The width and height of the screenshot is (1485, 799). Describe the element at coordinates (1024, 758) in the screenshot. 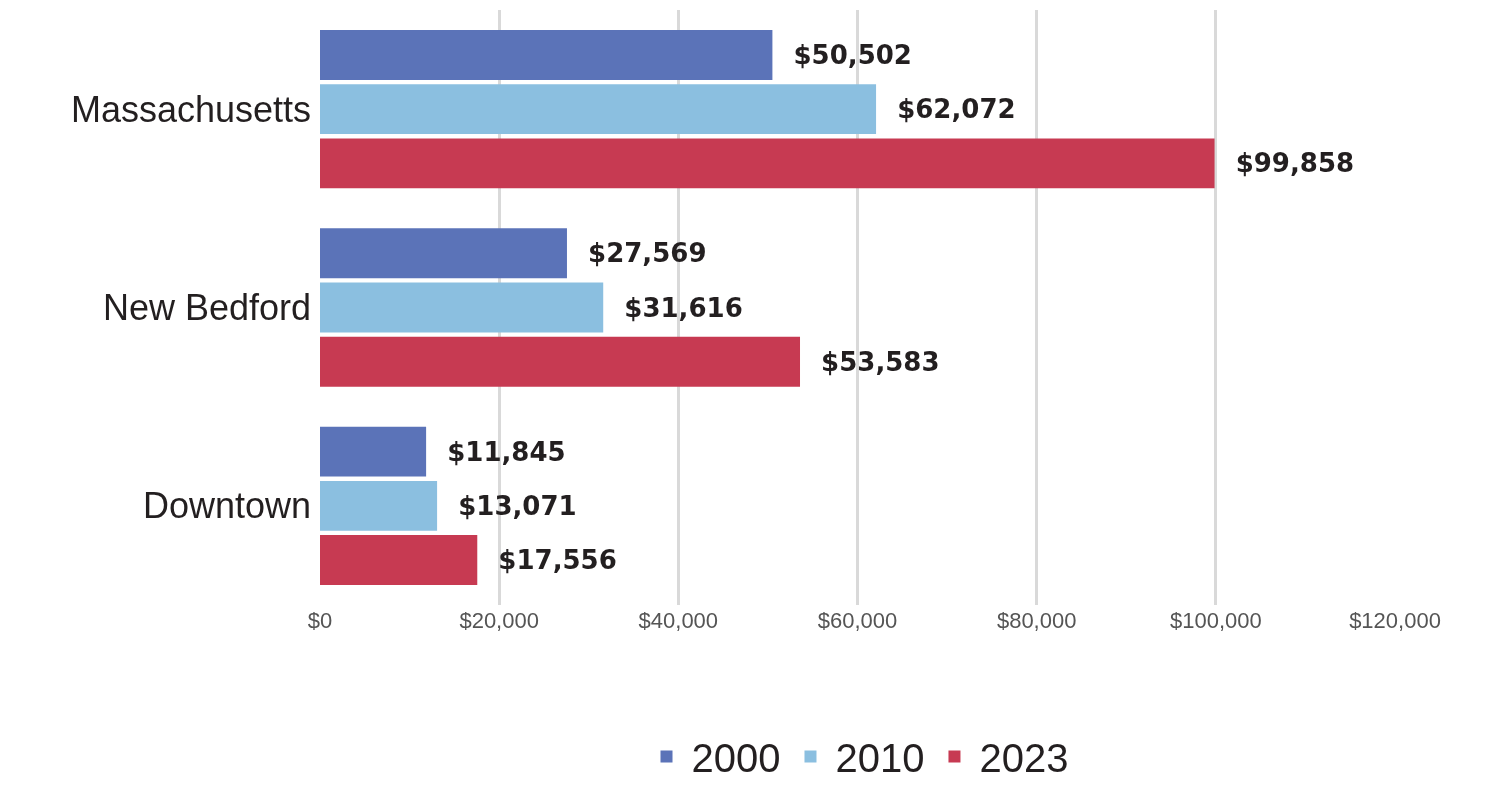

I see `legend-label: 2023` at that location.